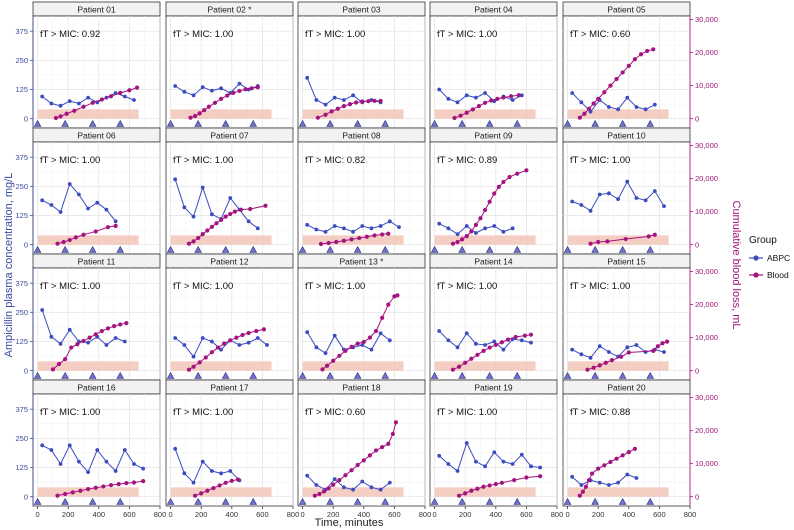 The height and width of the screenshot is (530, 794). I want to click on x-tick-label: 200, so click(68, 514).